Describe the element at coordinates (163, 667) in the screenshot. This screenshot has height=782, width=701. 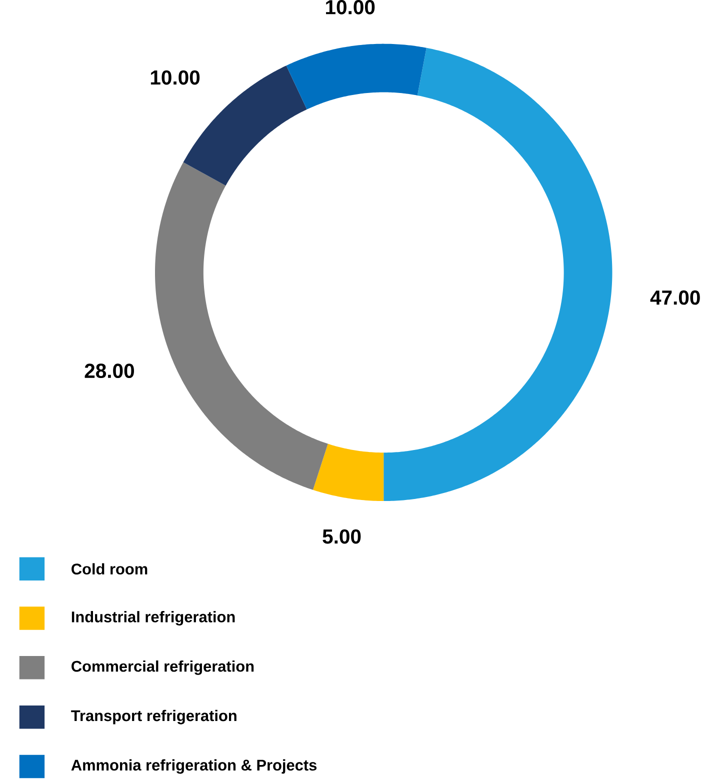
I see `legend-label: Commercial refrigeration` at that location.